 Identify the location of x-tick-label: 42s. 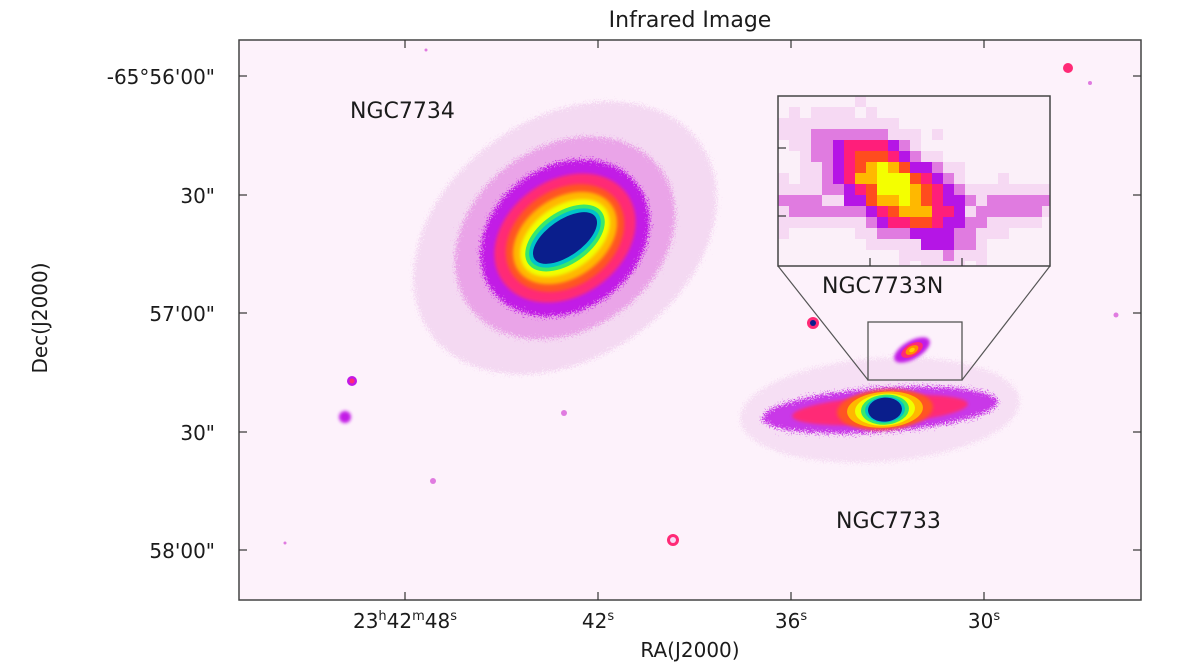
(598, 621).